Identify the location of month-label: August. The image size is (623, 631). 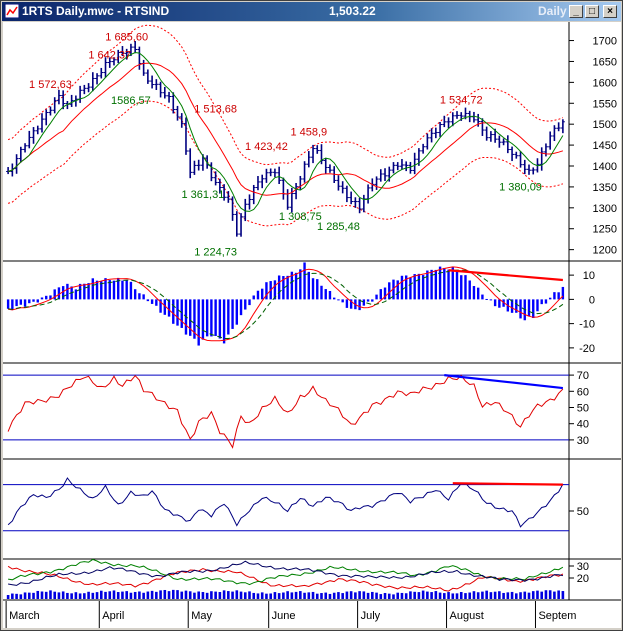
(467, 616).